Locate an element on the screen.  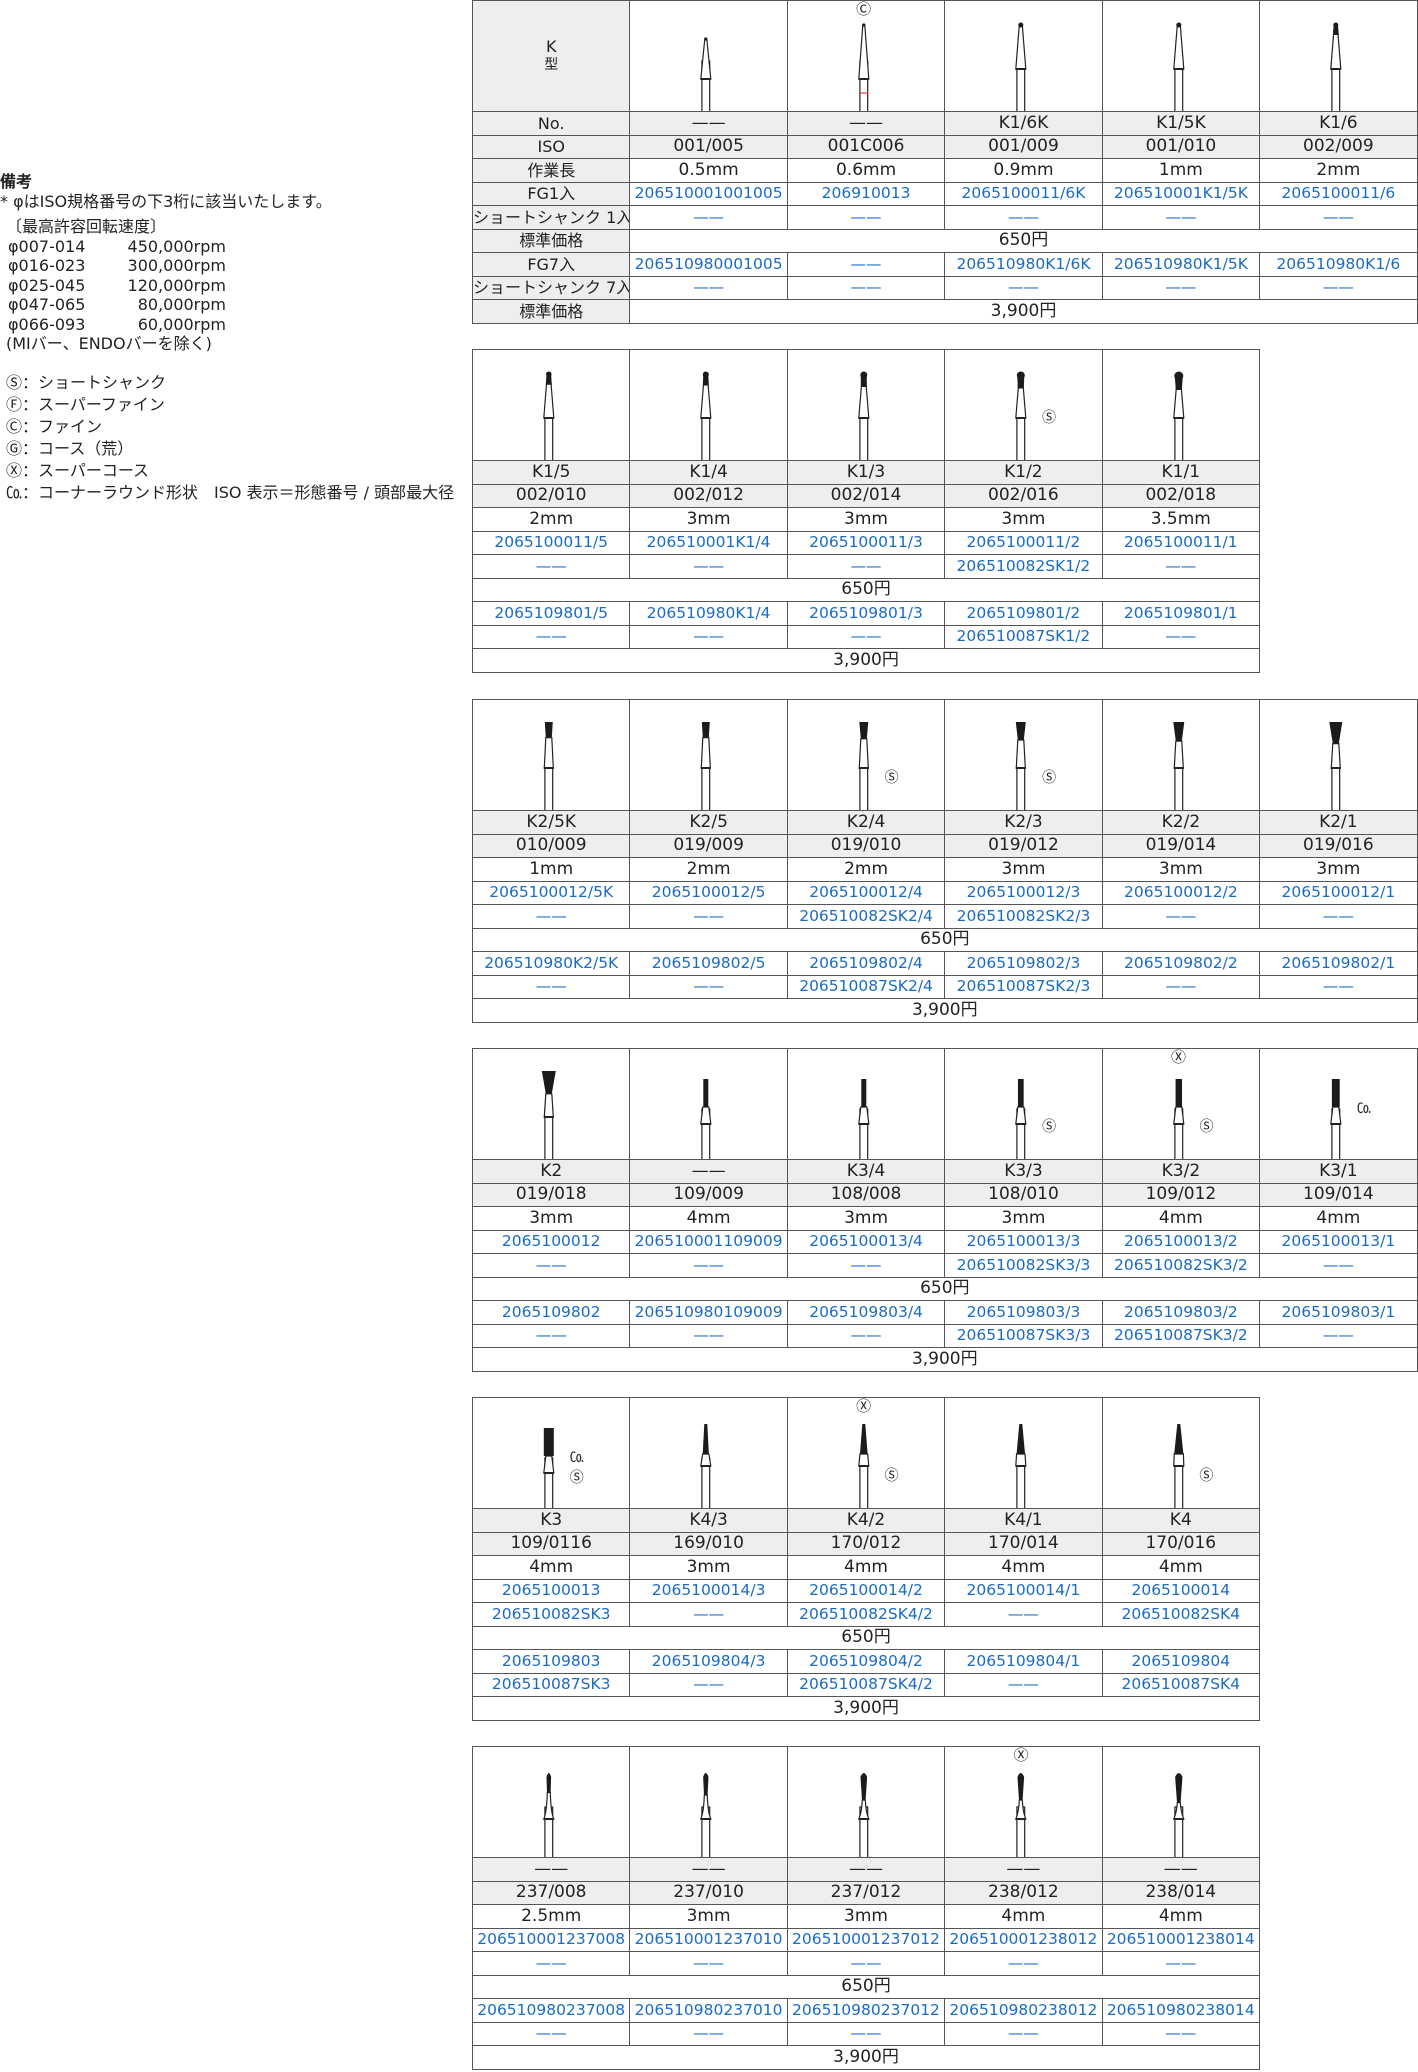
fg1-code: 2065100014/1 is located at coordinates (1023, 1590).